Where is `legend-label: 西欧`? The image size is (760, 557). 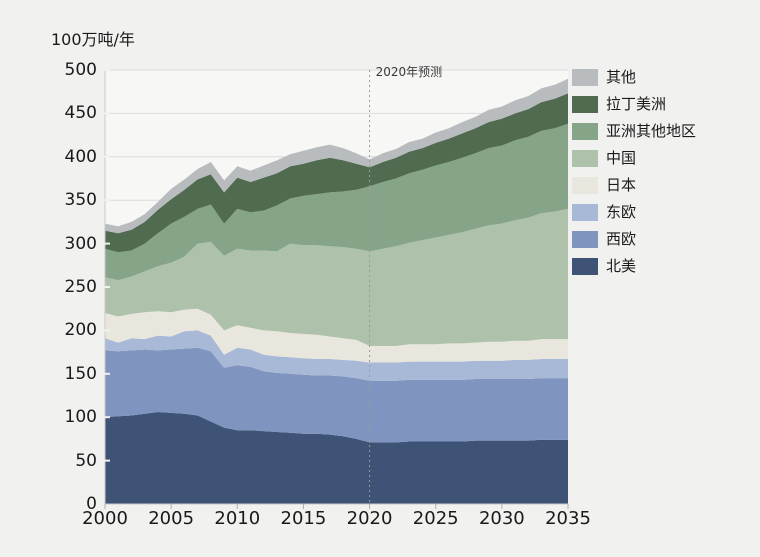
legend-label: 西欧 is located at coordinates (621, 239).